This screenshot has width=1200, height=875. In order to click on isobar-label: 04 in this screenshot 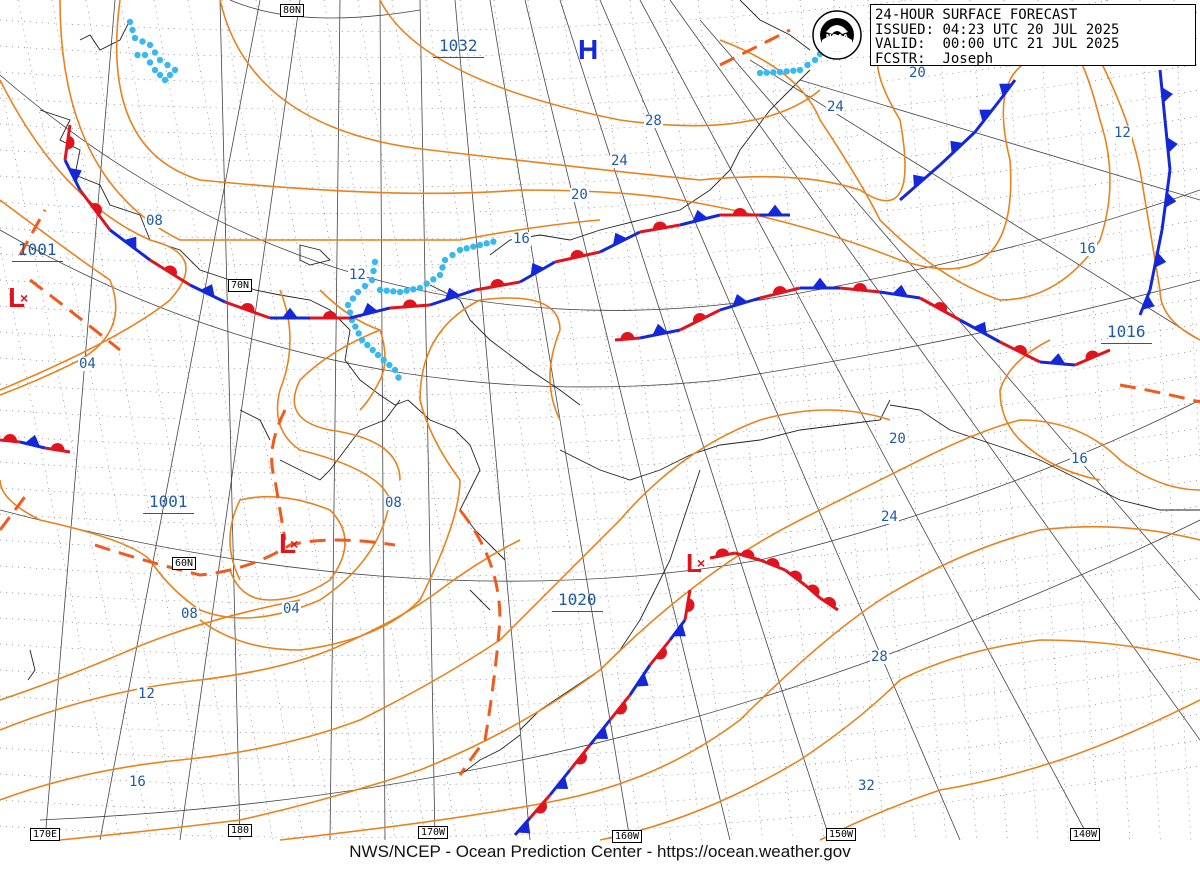, I will do `click(87, 364)`.